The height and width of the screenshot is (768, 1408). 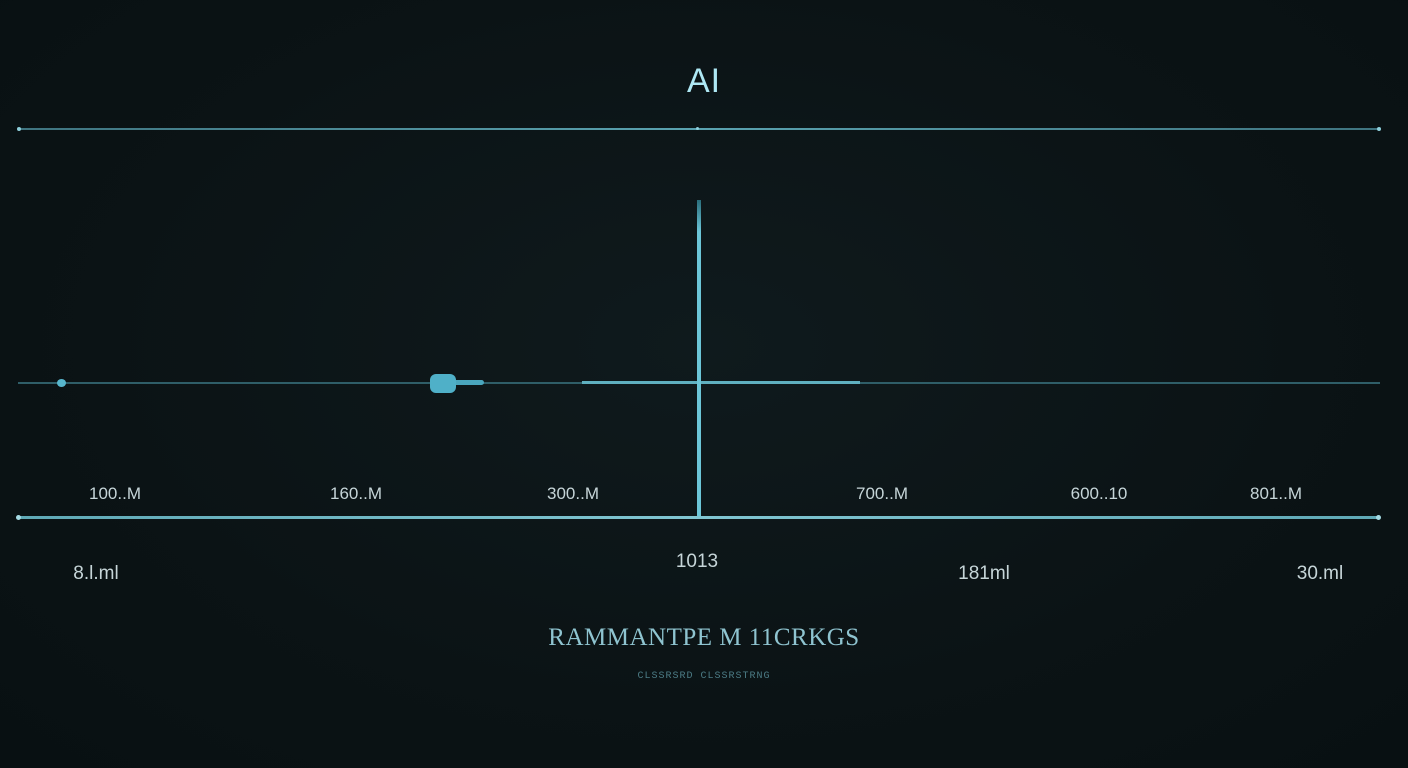 I want to click on top-divider-right-endpoint, so click(x=1379, y=129).